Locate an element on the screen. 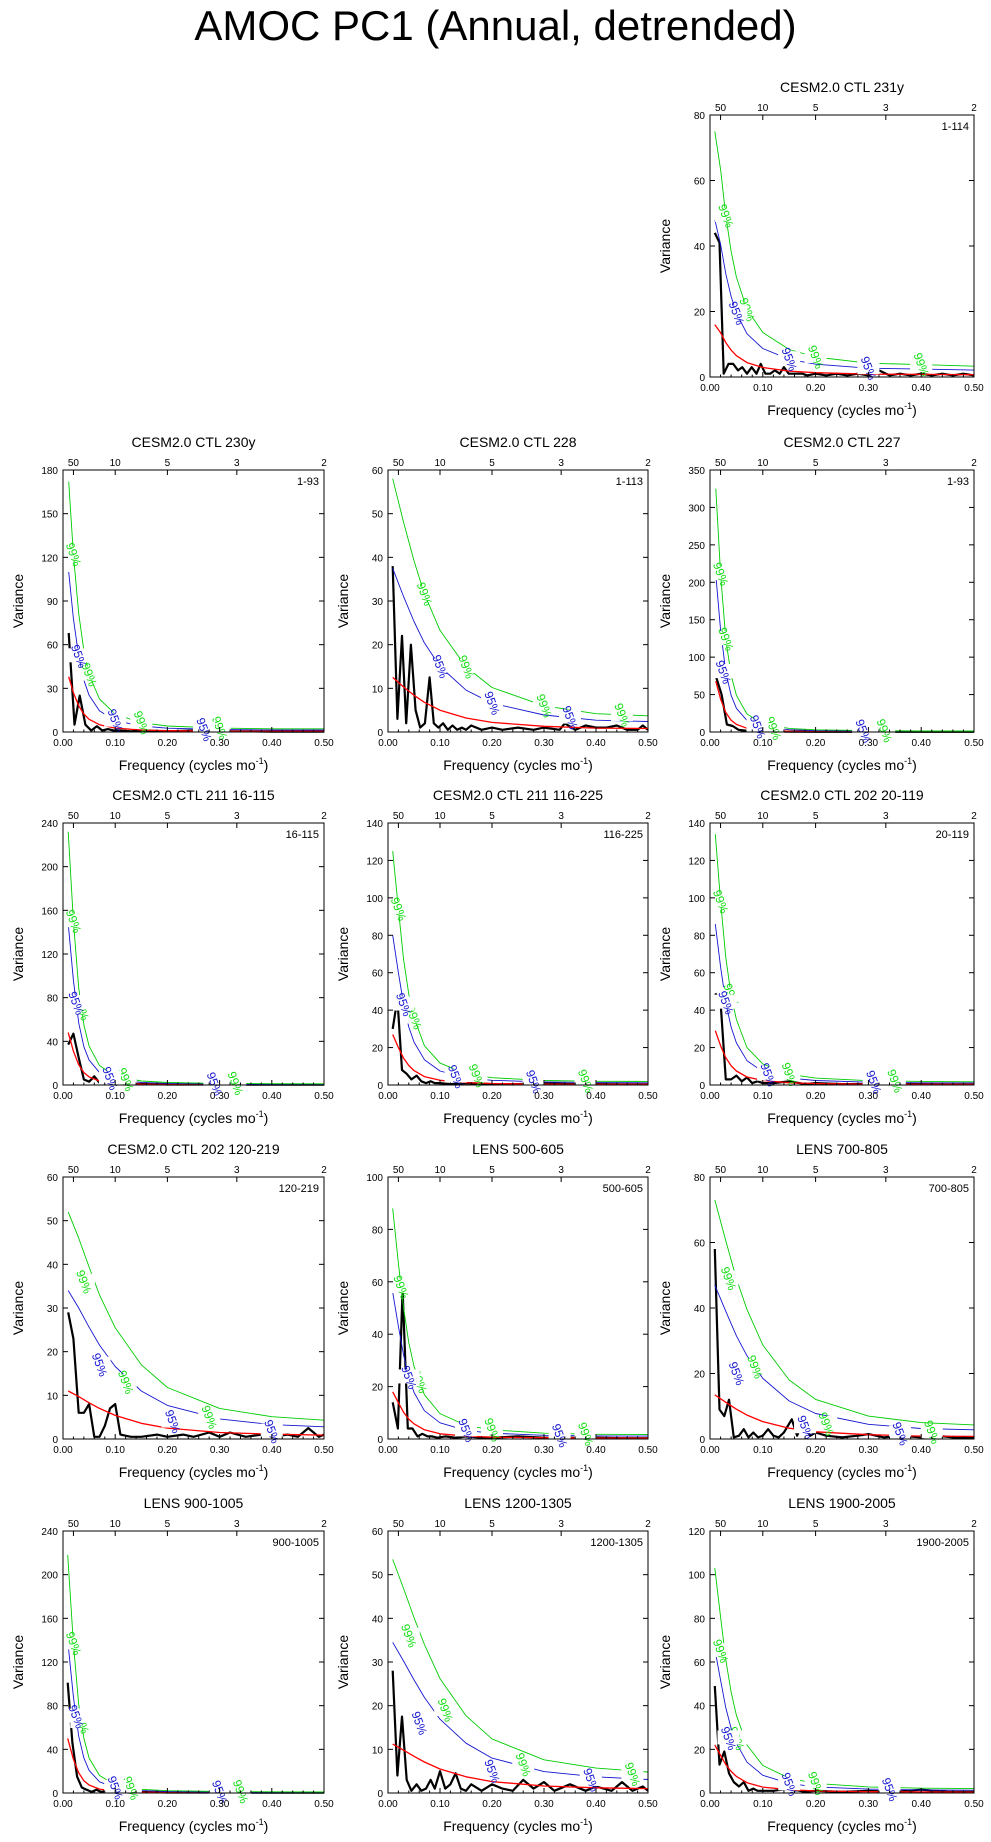 The width and height of the screenshot is (991, 1842). y-tick-label: 160 is located at coordinates (49, 911).